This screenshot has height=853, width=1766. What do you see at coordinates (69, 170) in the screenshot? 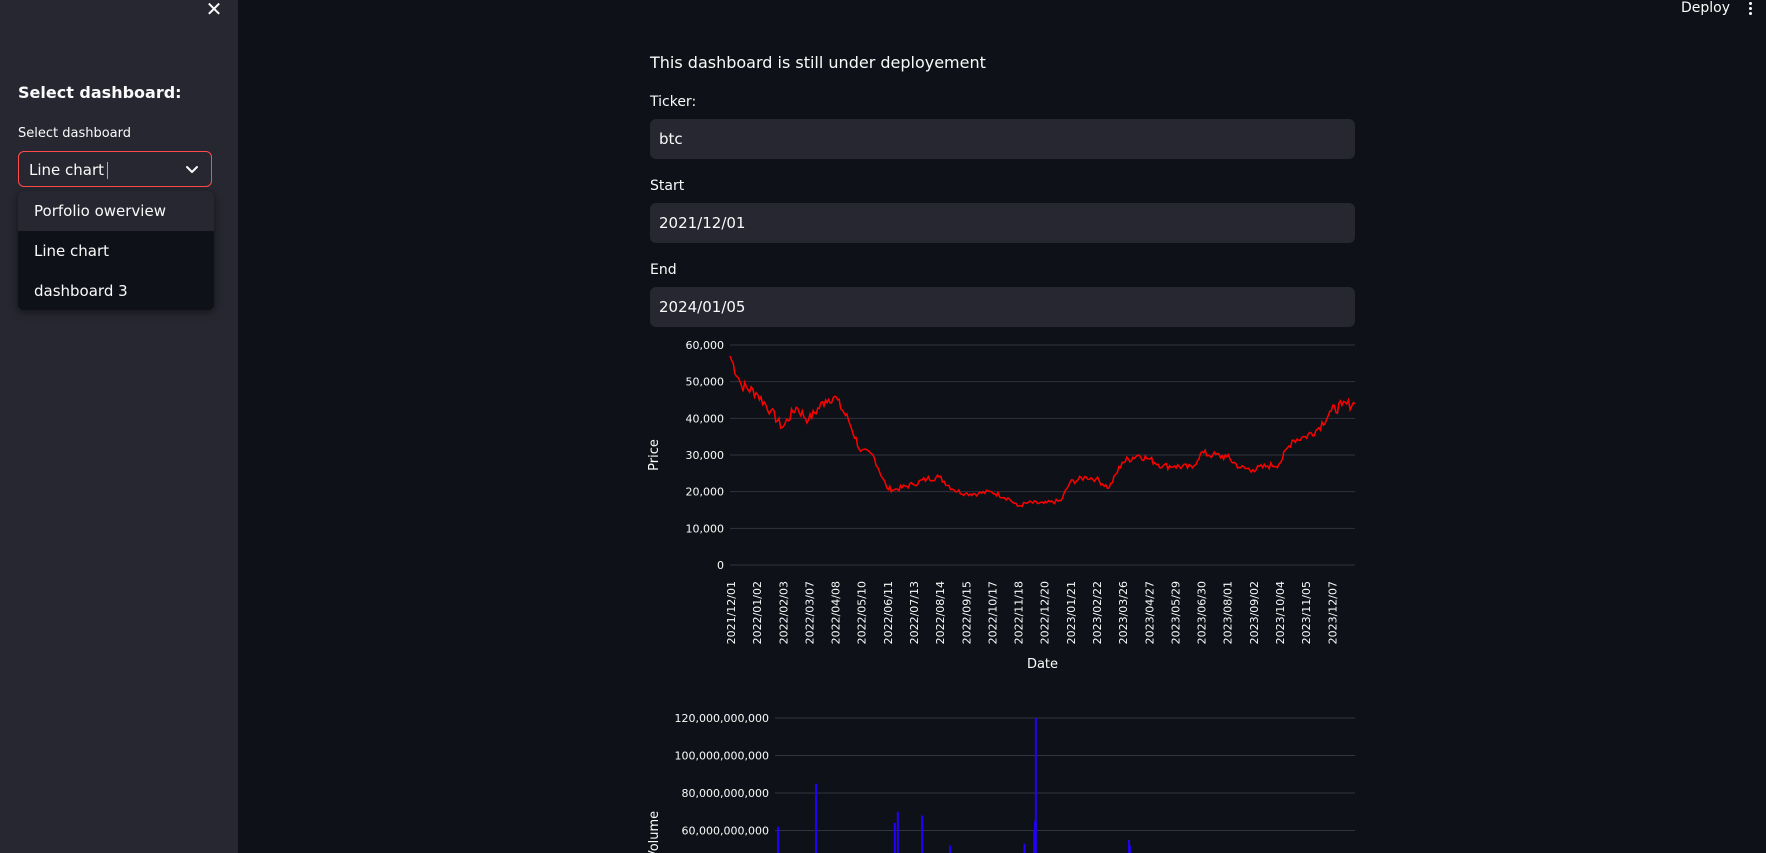
I see `dashboard-select-value: Line chart` at bounding box center [69, 170].